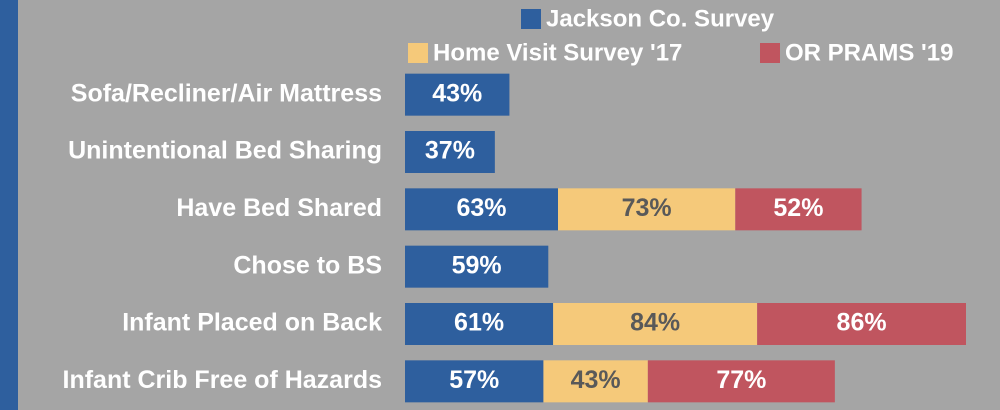  I want to click on legend-label: Jackson Co. Survey, so click(660, 18).